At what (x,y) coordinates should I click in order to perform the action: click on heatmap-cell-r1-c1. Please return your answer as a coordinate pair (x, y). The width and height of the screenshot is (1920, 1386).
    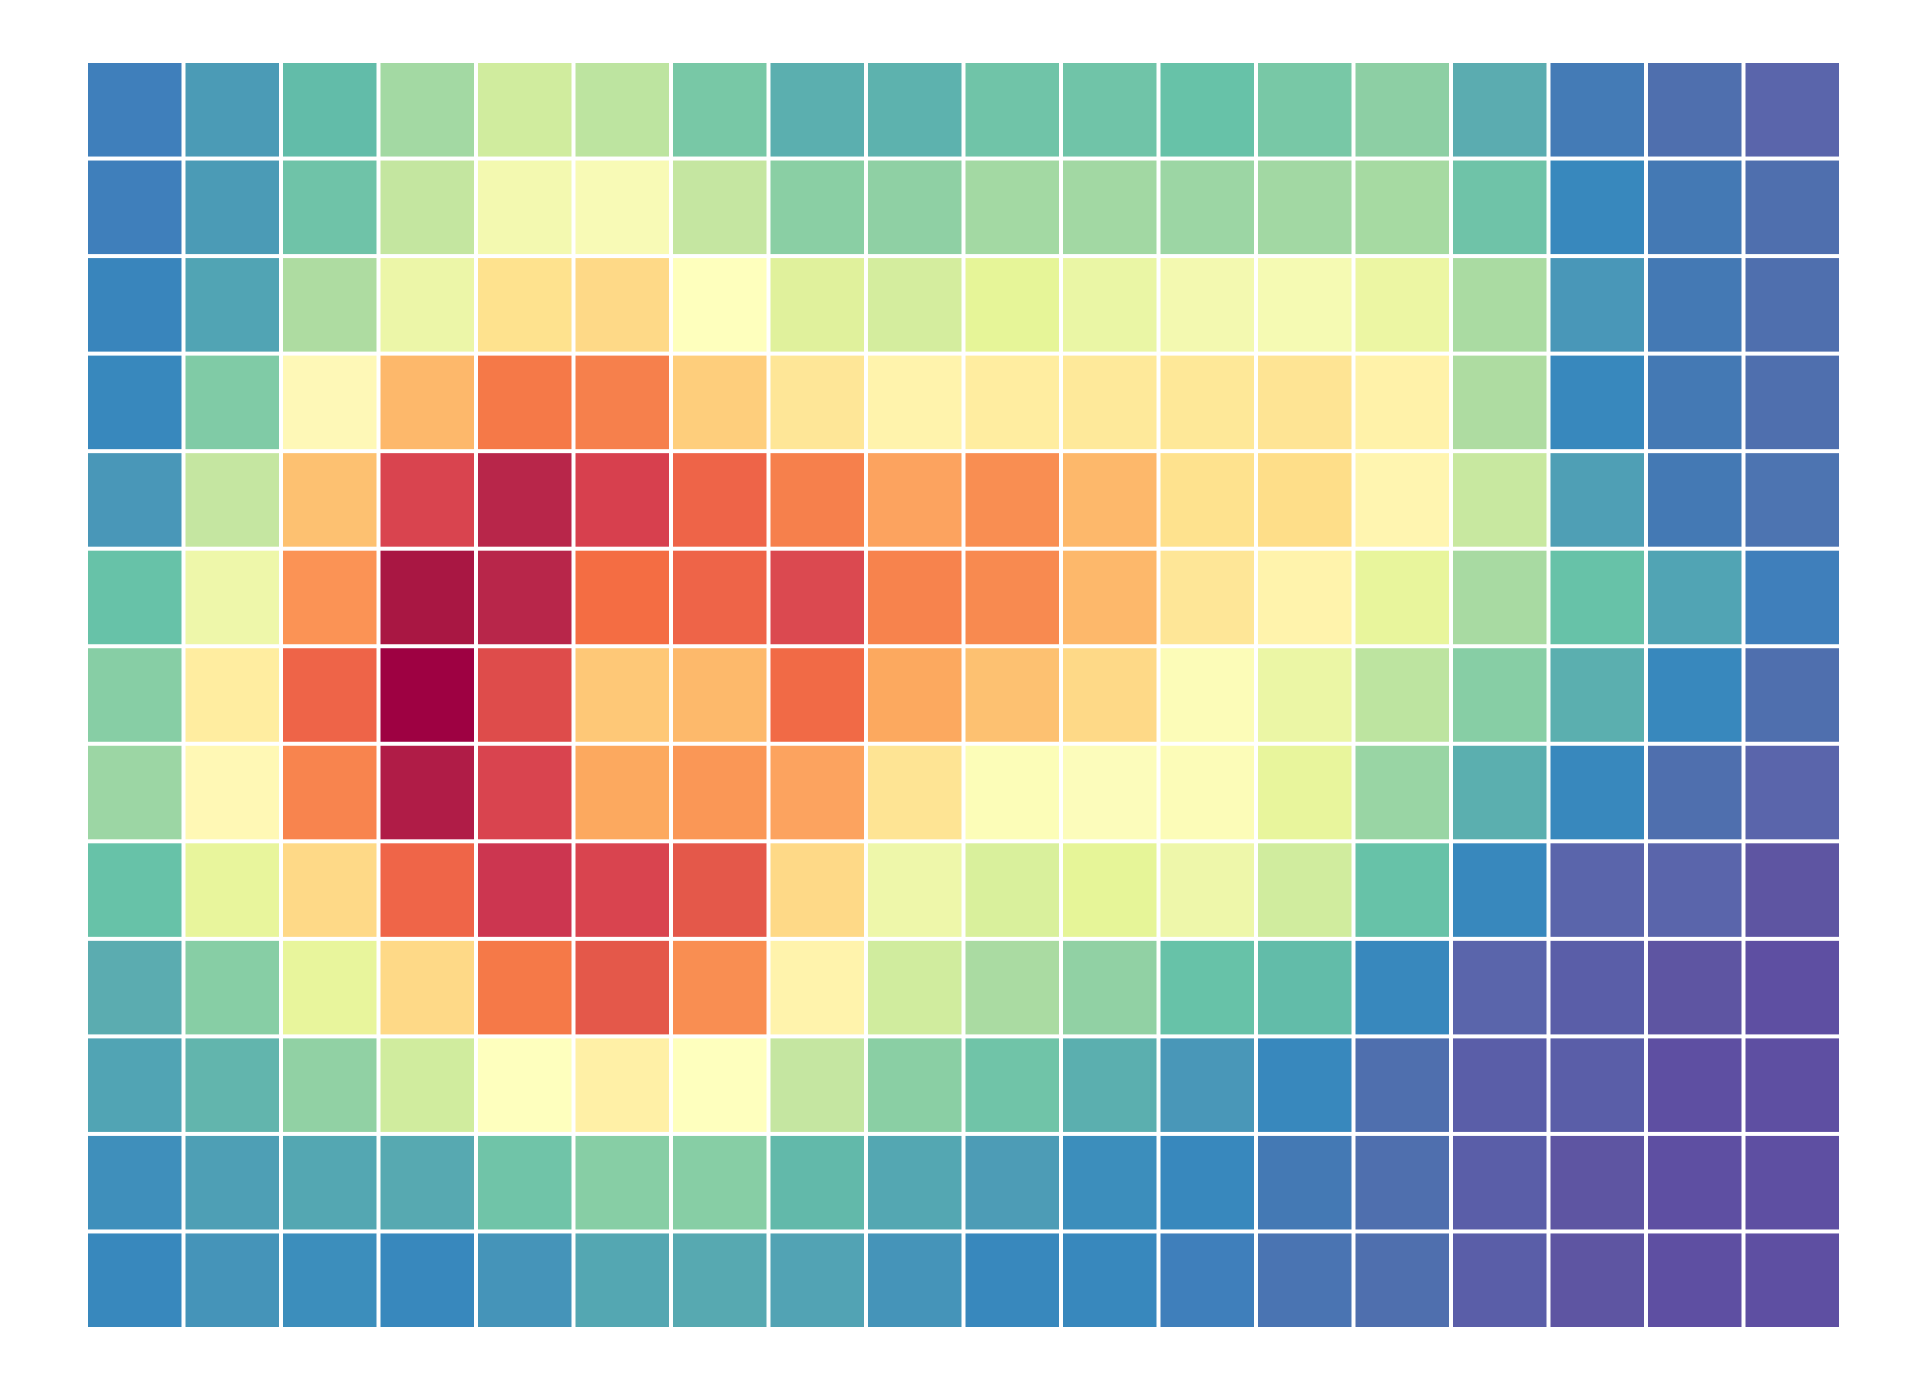
    Looking at the image, I should click on (232, 207).